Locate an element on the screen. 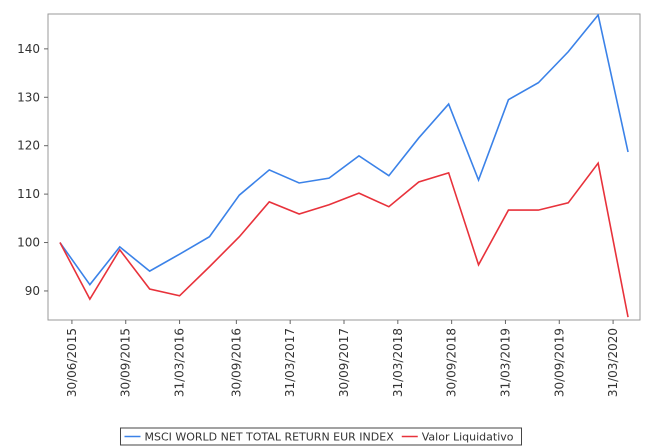 This screenshot has width=646, height=448. x-tick-label: 31/03/2019 is located at coordinates (505, 362).